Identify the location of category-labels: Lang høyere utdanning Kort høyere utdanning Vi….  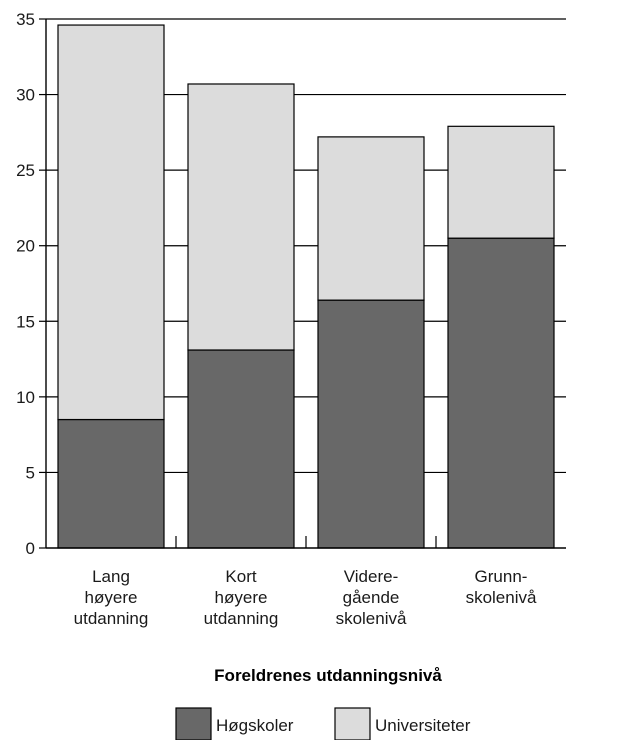
(305, 597).